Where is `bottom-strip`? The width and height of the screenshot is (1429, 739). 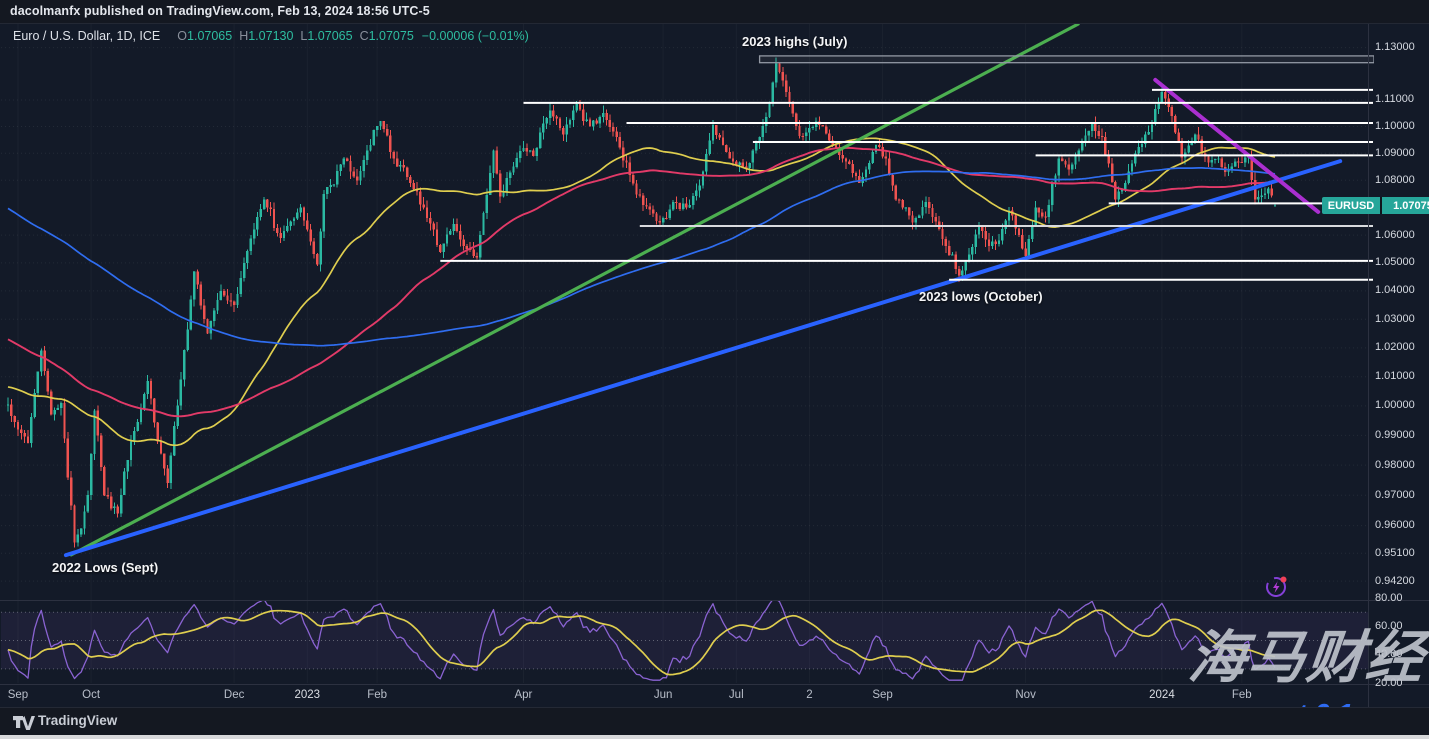
bottom-strip is located at coordinates (714, 737).